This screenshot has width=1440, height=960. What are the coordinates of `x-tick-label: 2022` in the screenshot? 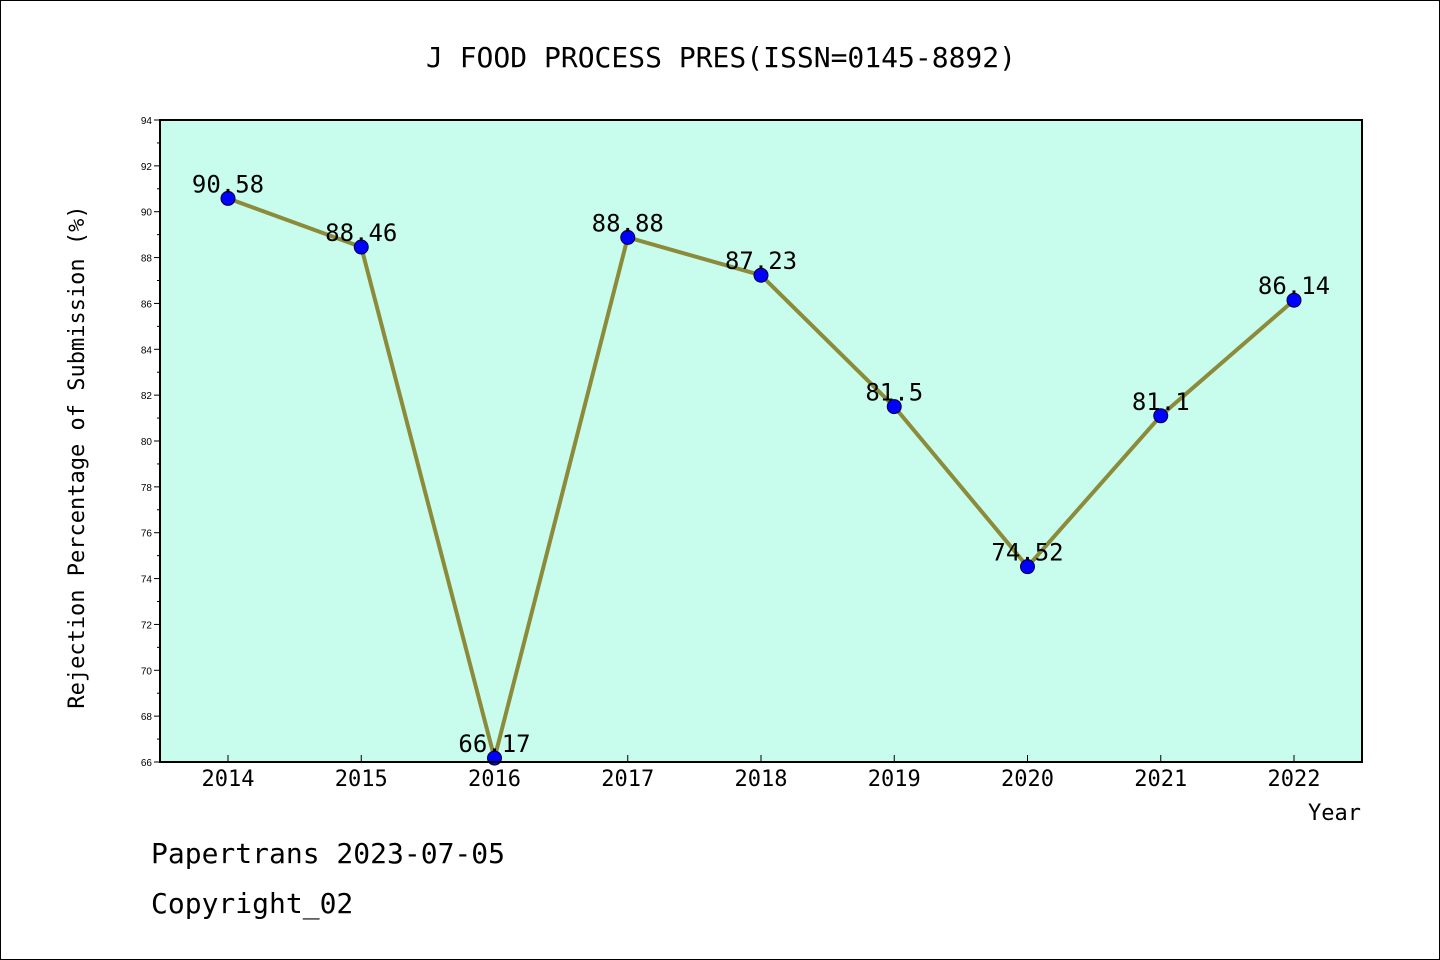 It's located at (1294, 779).